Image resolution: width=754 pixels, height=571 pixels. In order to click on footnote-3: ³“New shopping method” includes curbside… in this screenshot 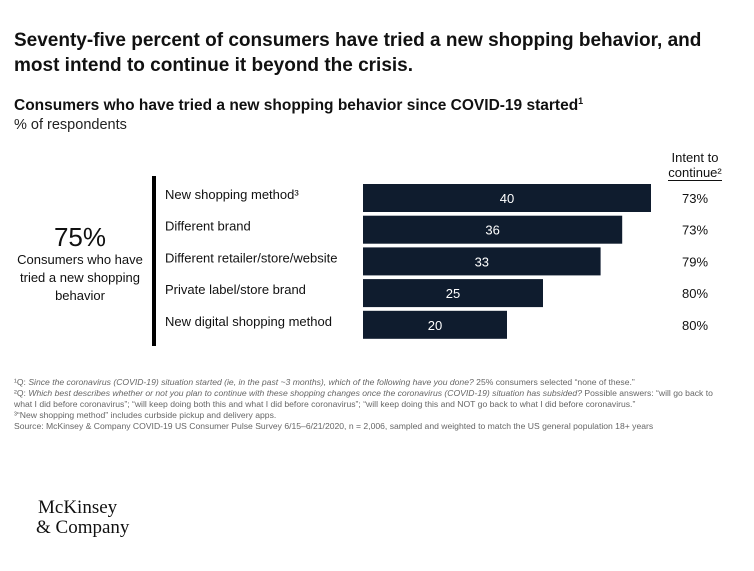, I will do `click(372, 415)`.